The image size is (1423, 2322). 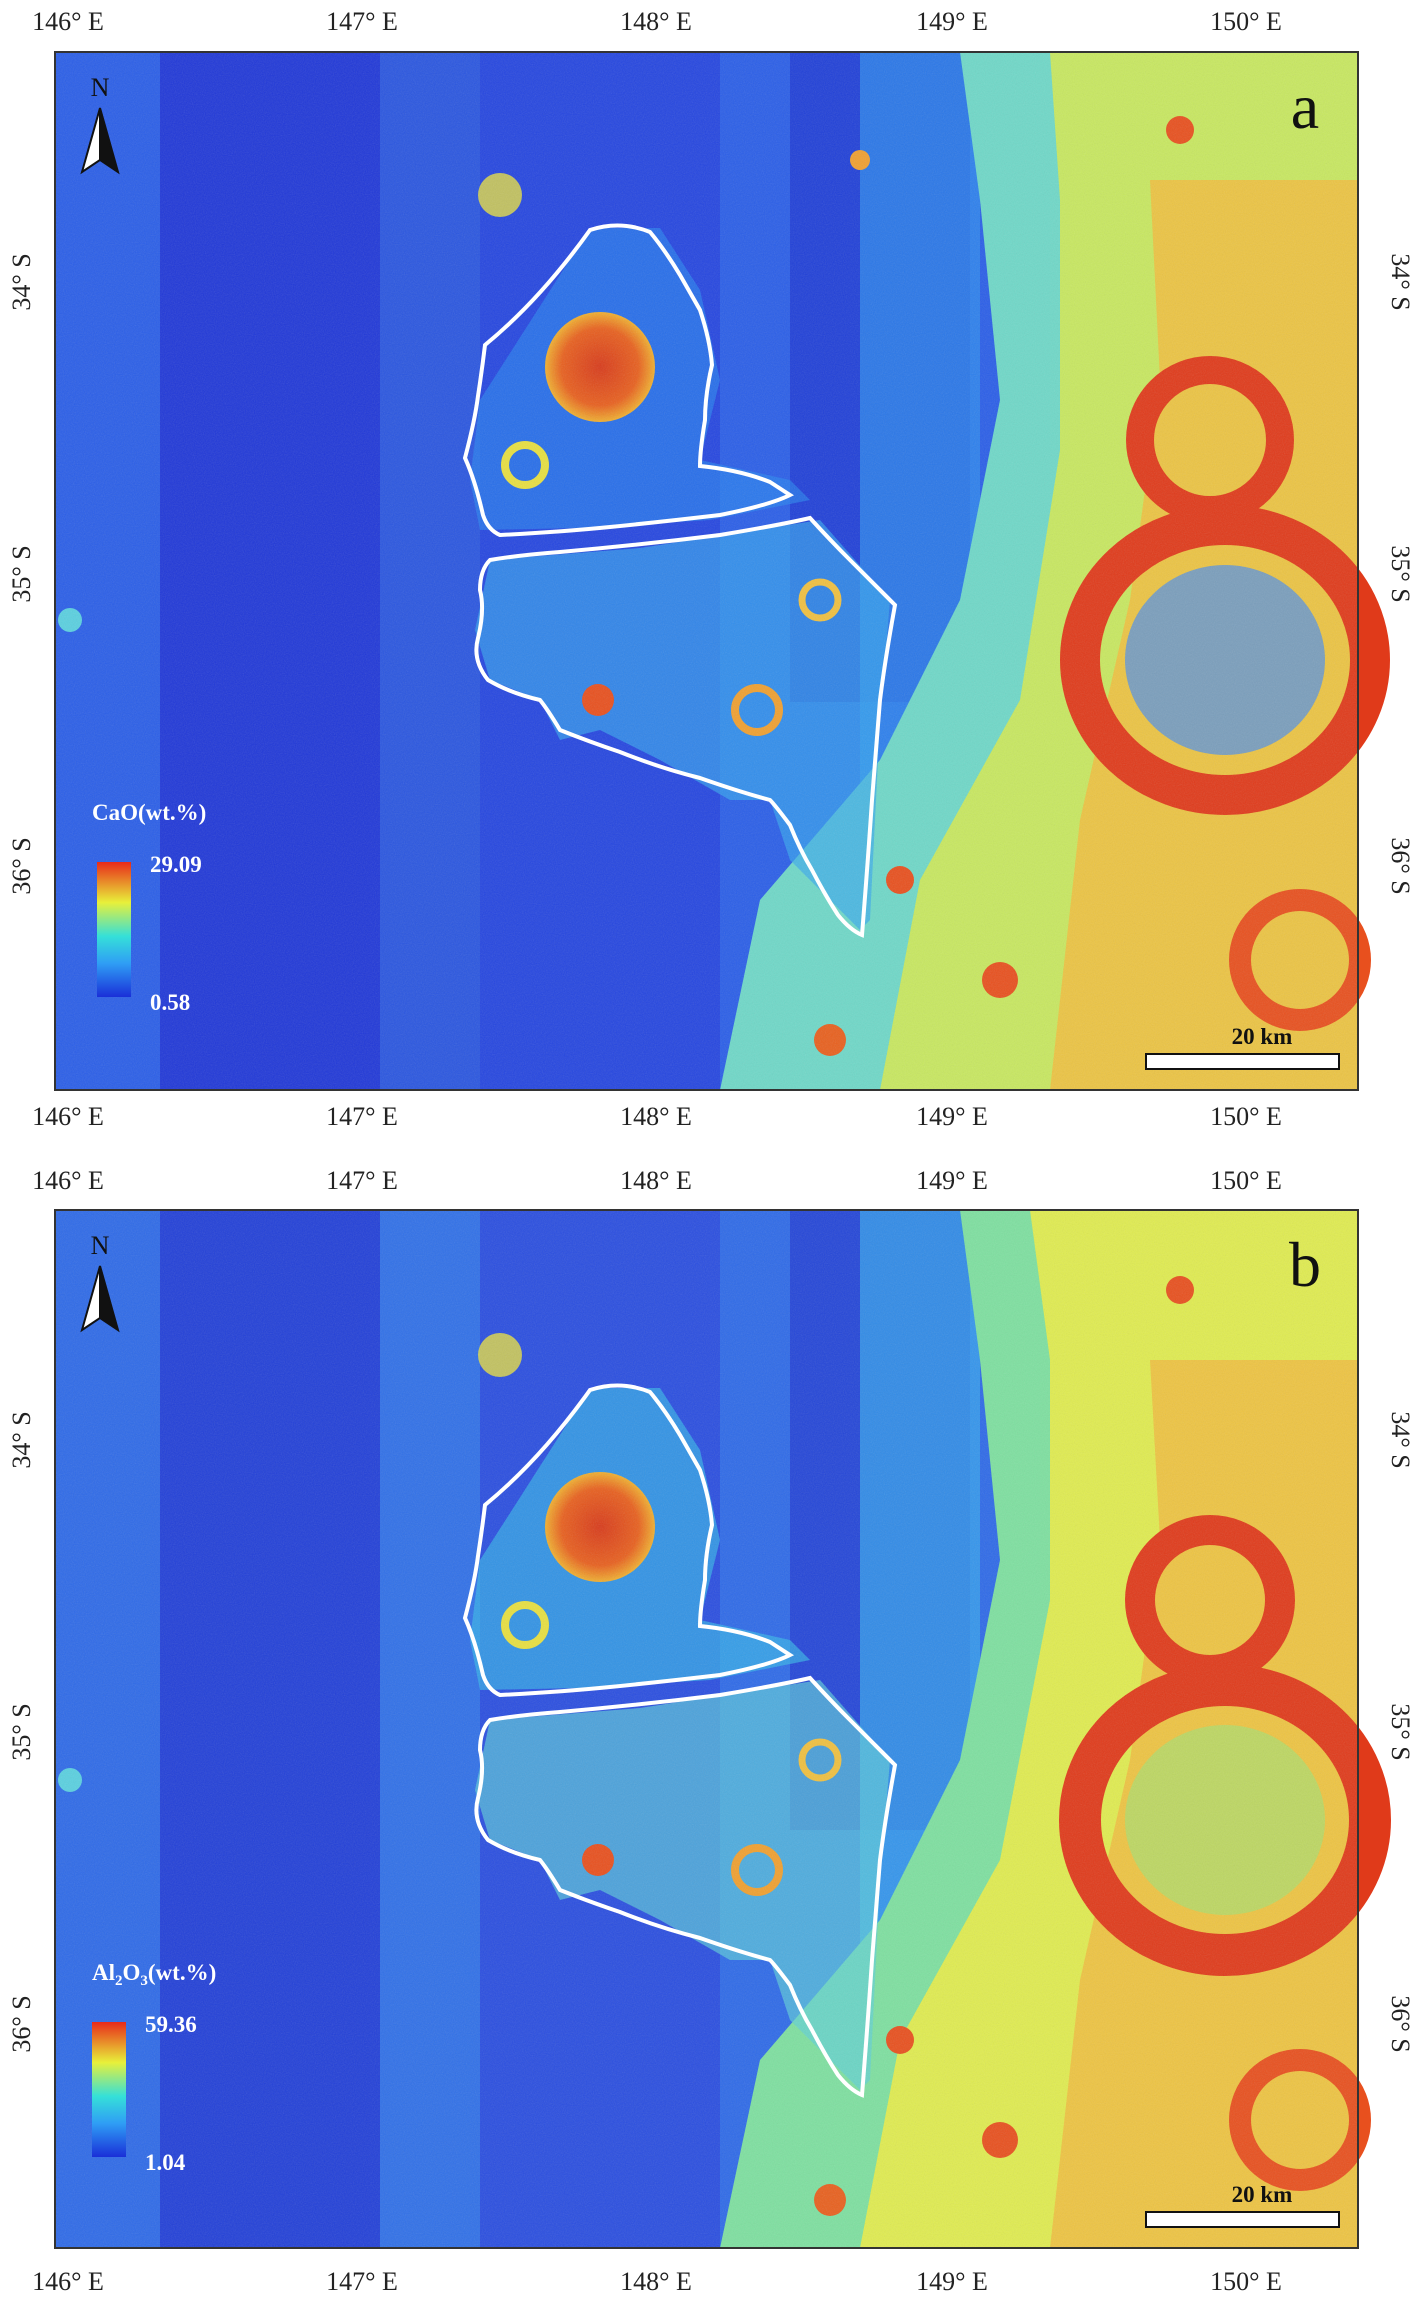 I want to click on panel-label: b, so click(x=1305, y=1264).